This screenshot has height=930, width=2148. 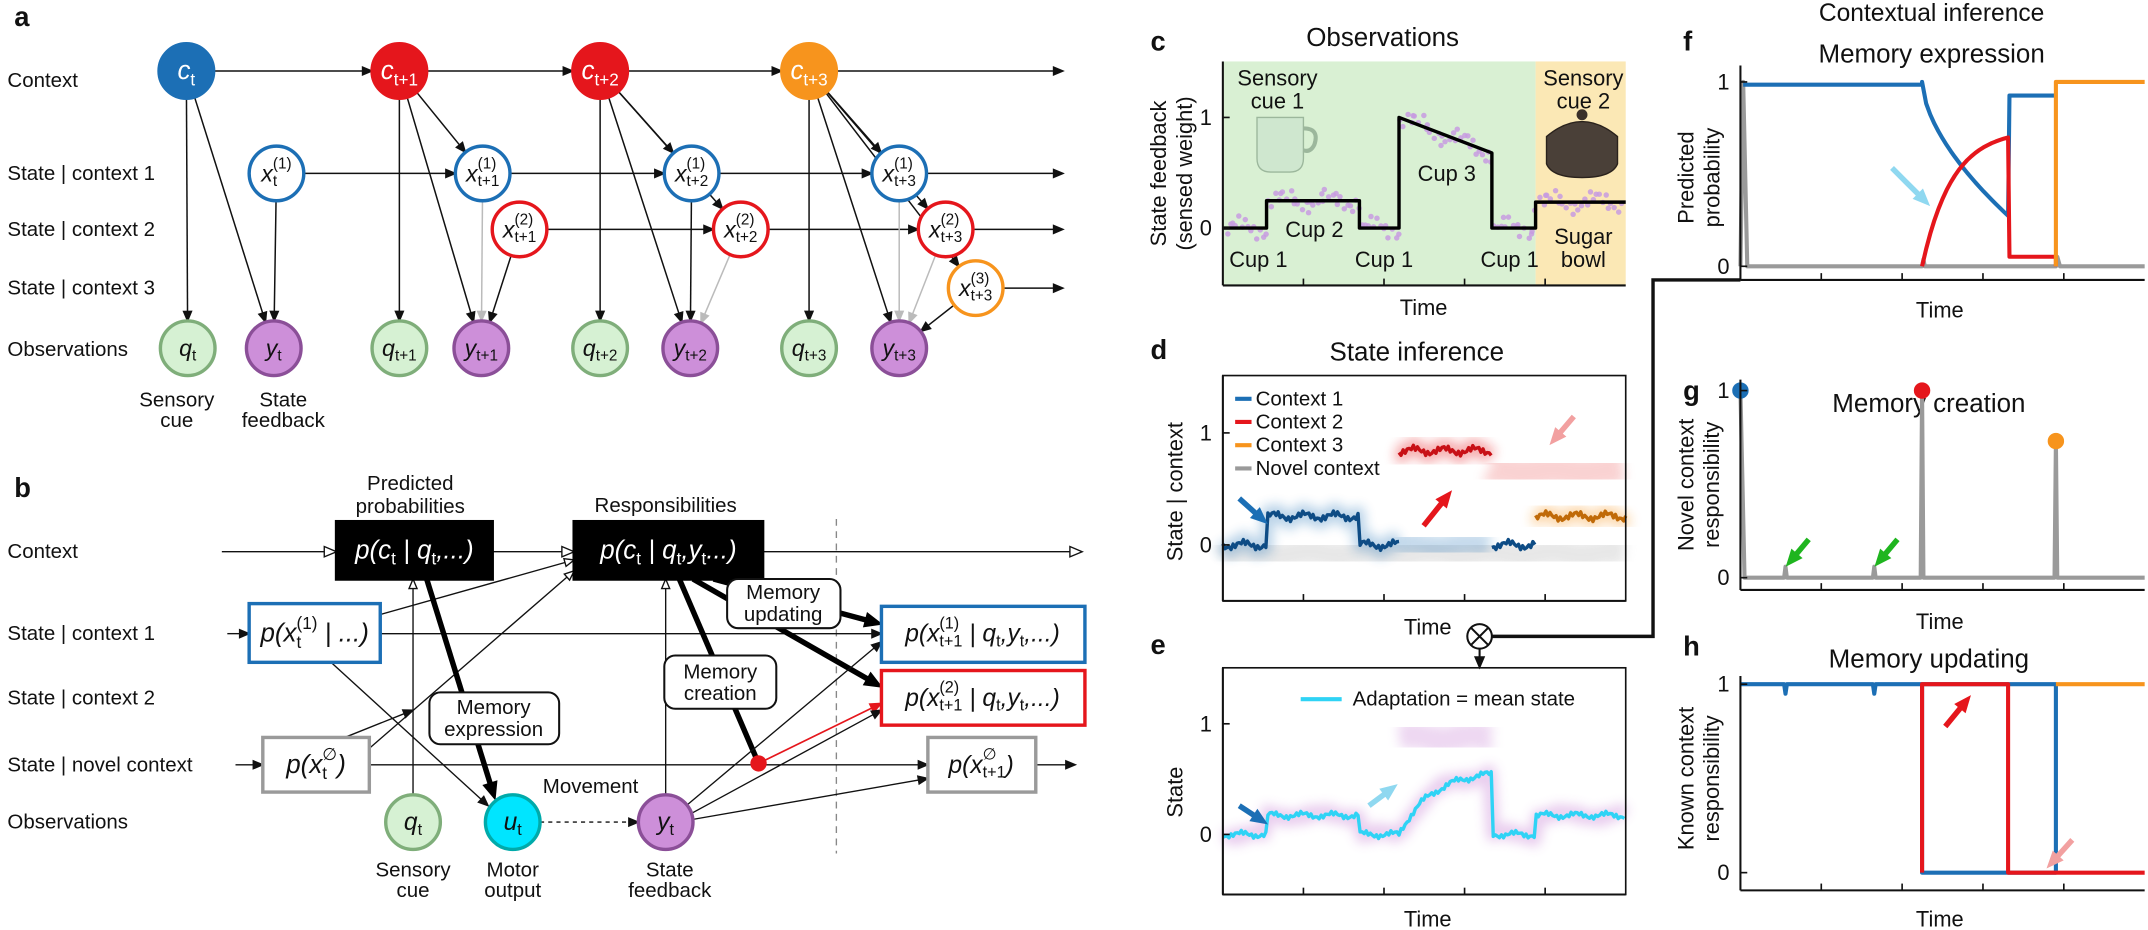 I want to click on y-axis-label: (sensed weight), so click(x=1184, y=173).